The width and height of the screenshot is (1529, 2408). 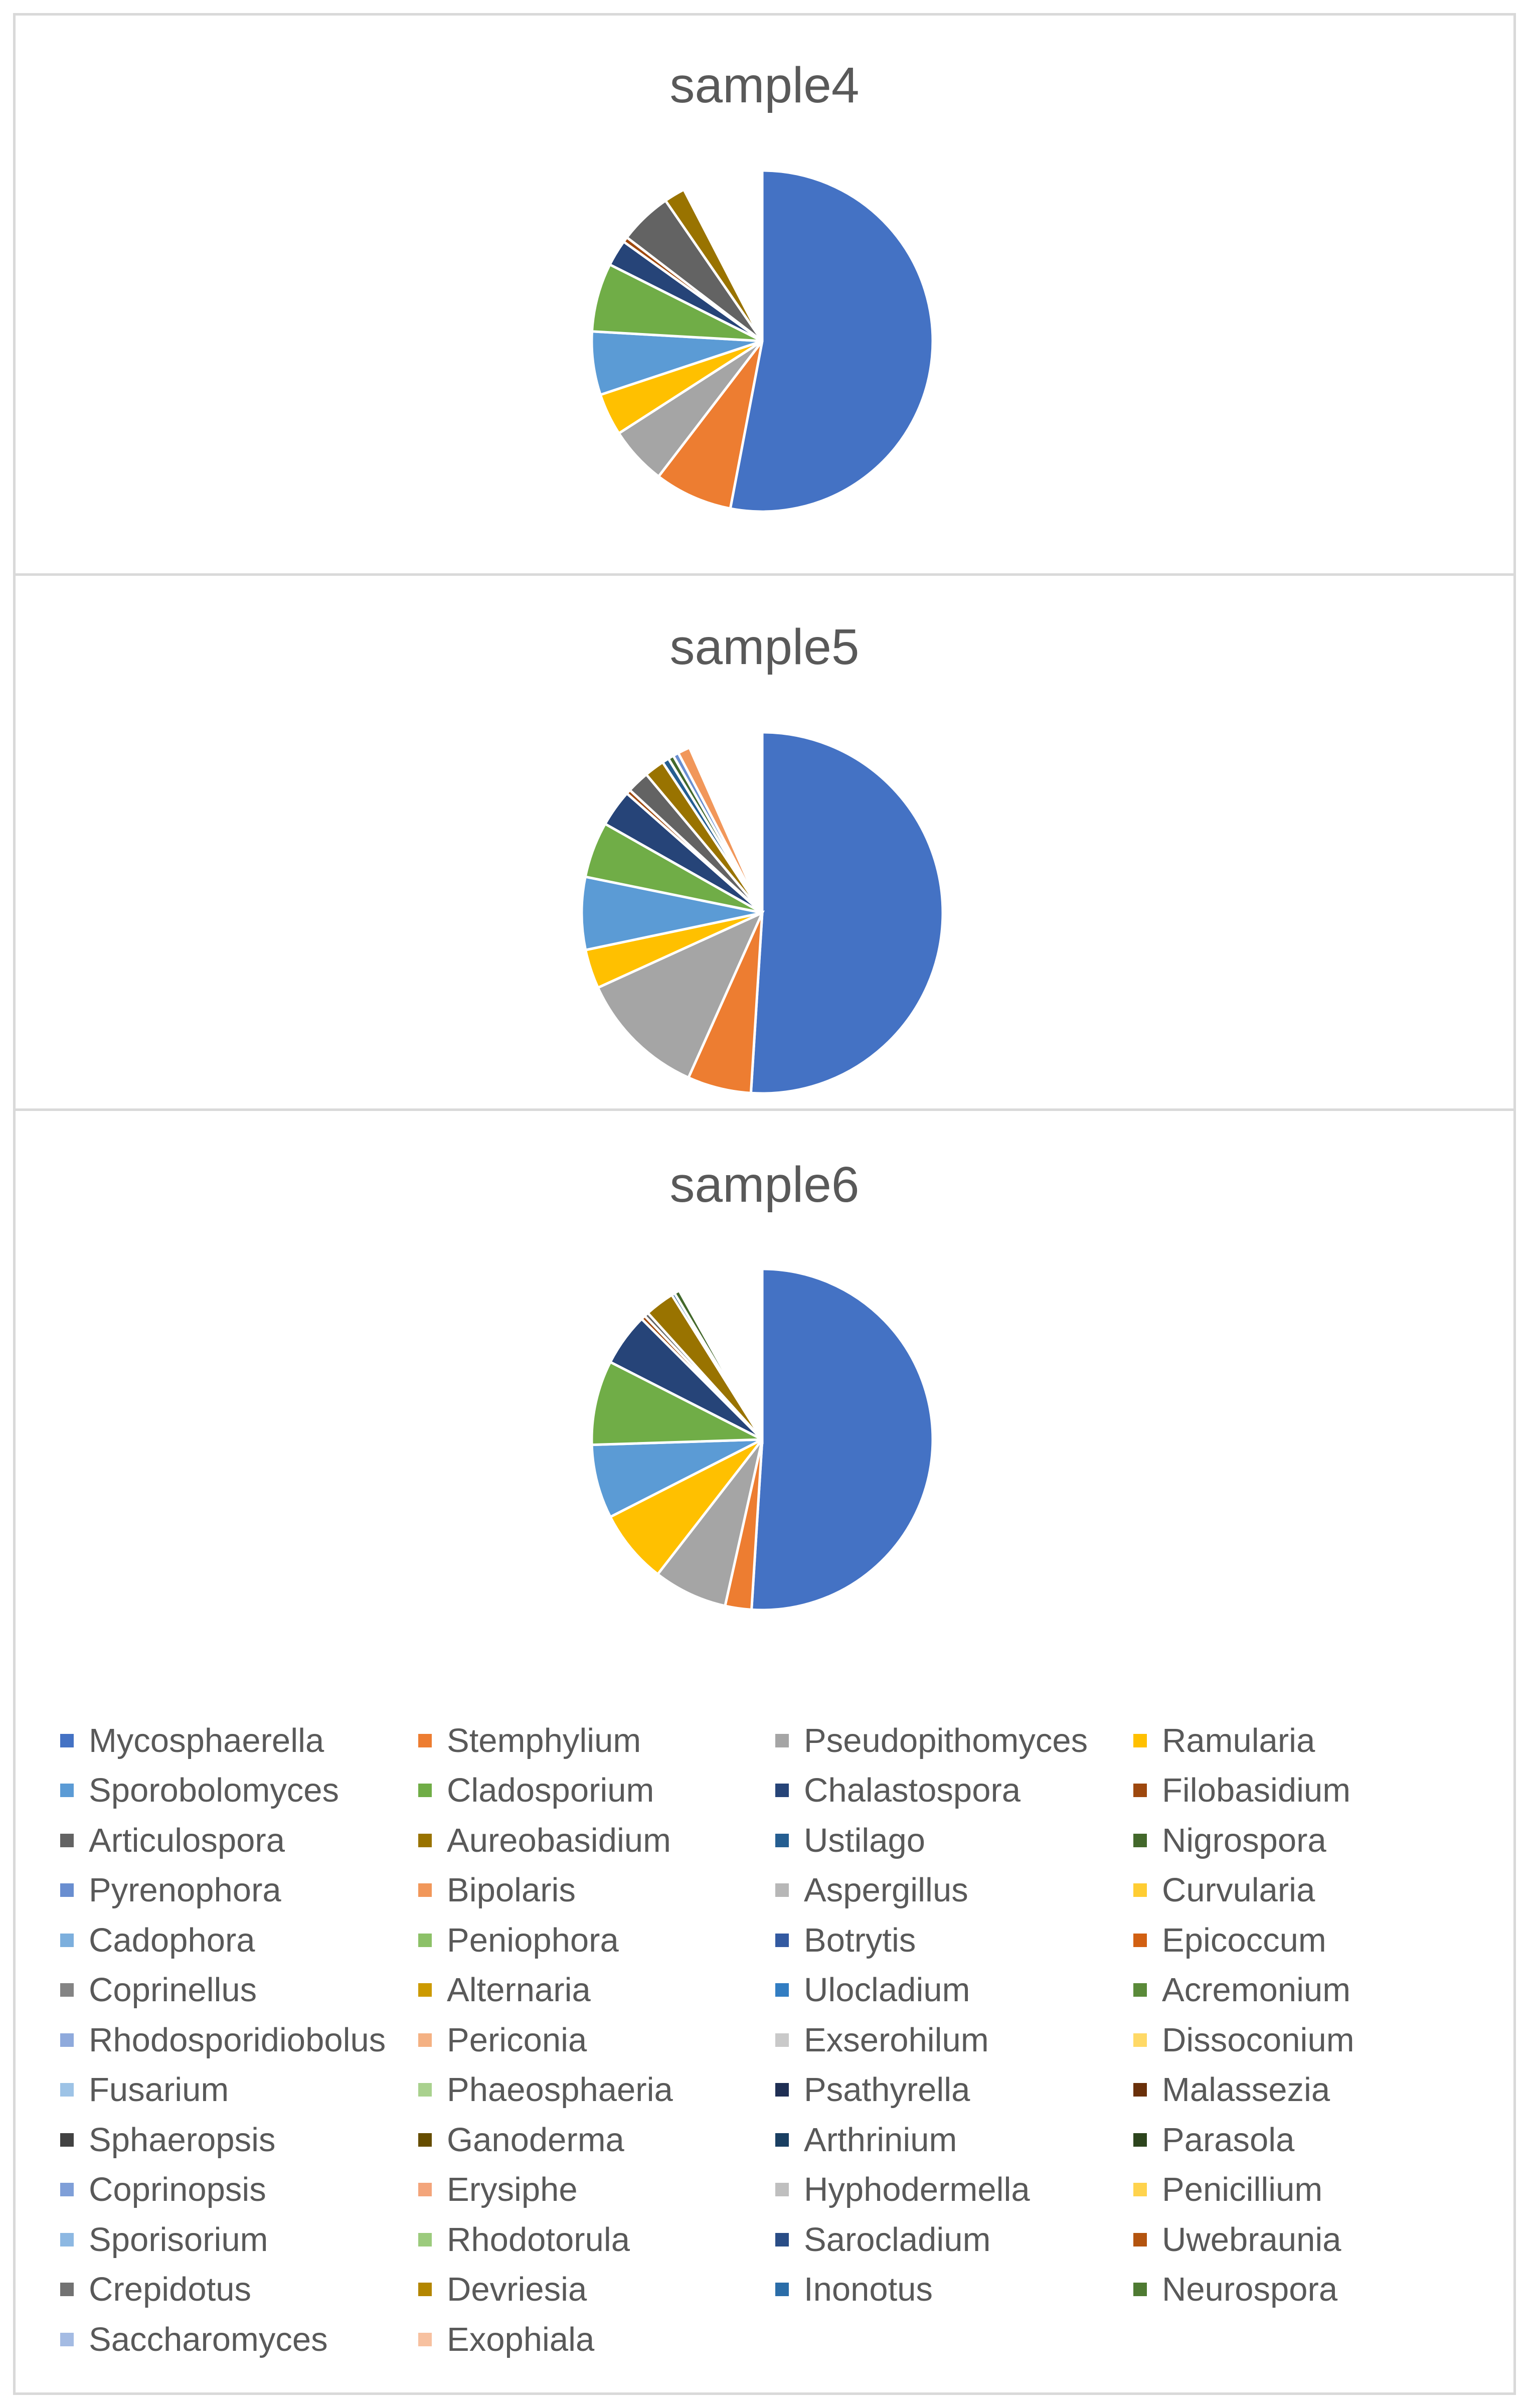 I want to click on legend-label: Fusarium, so click(x=159, y=2090).